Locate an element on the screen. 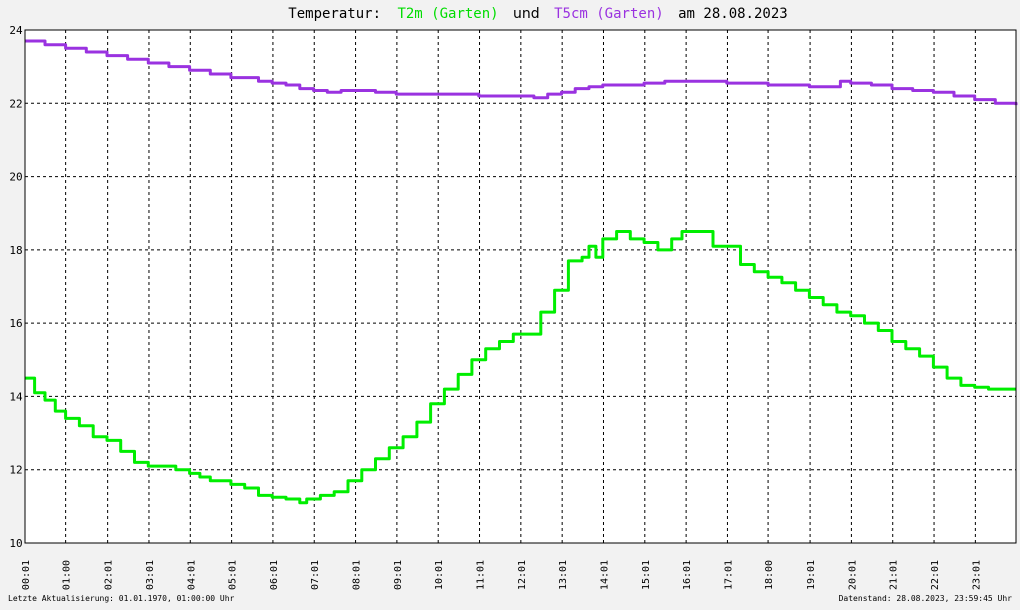 The width and height of the screenshot is (1020, 610). x-tick-label: 14:01 is located at coordinates (604, 575).